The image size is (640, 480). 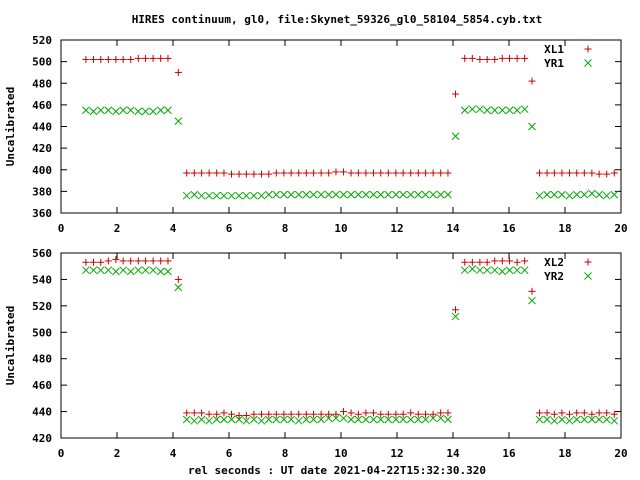 I want to click on x-tick-label: 12, so click(x=396, y=453).